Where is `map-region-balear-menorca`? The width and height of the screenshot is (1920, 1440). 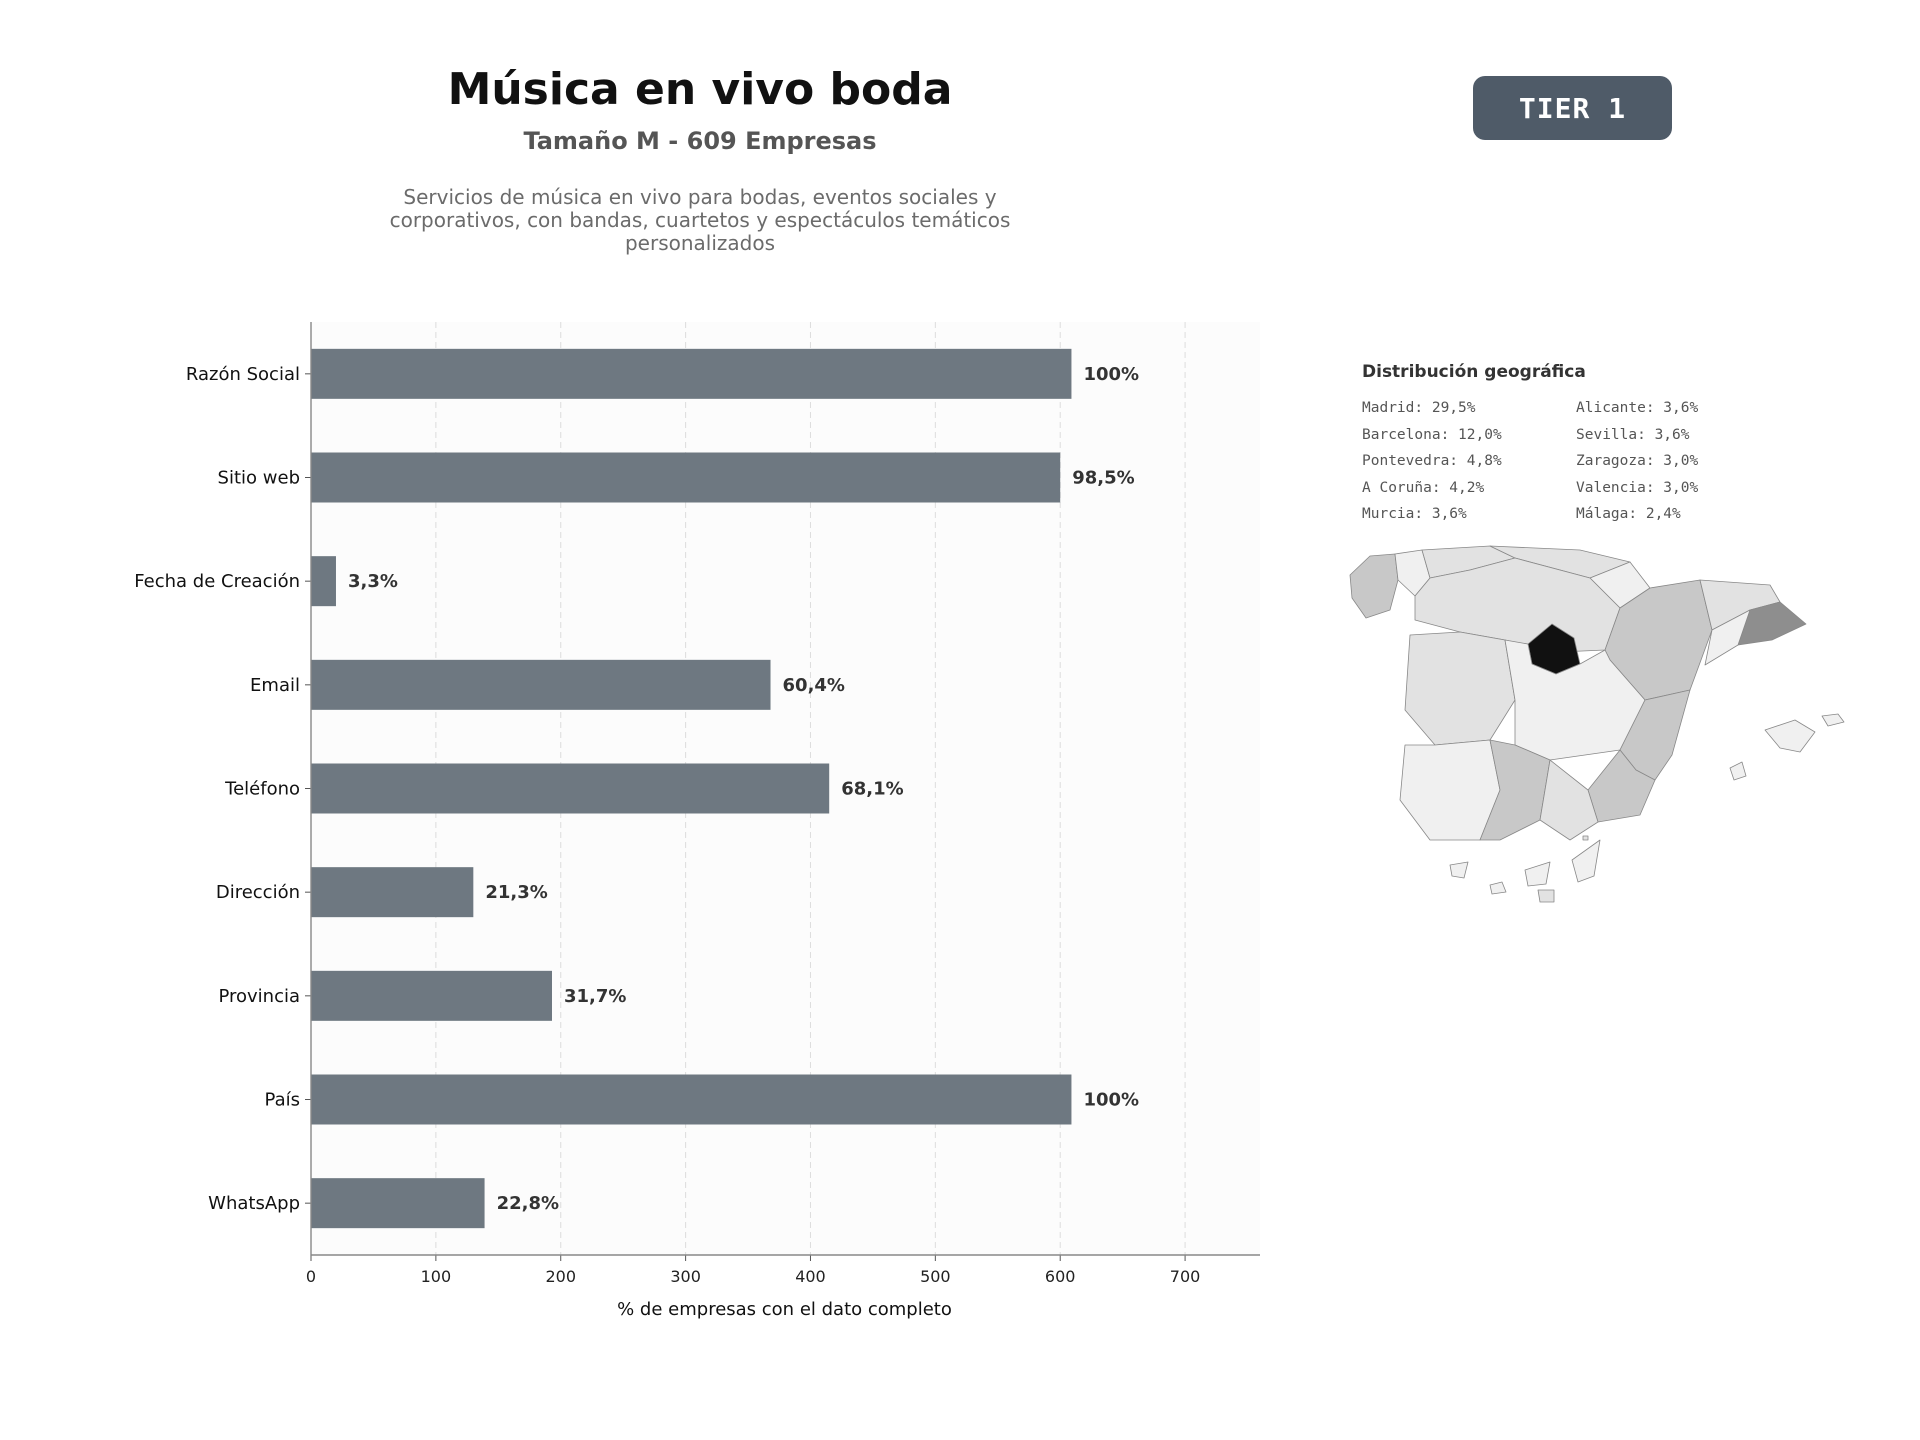 map-region-balear-menorca is located at coordinates (1833, 720).